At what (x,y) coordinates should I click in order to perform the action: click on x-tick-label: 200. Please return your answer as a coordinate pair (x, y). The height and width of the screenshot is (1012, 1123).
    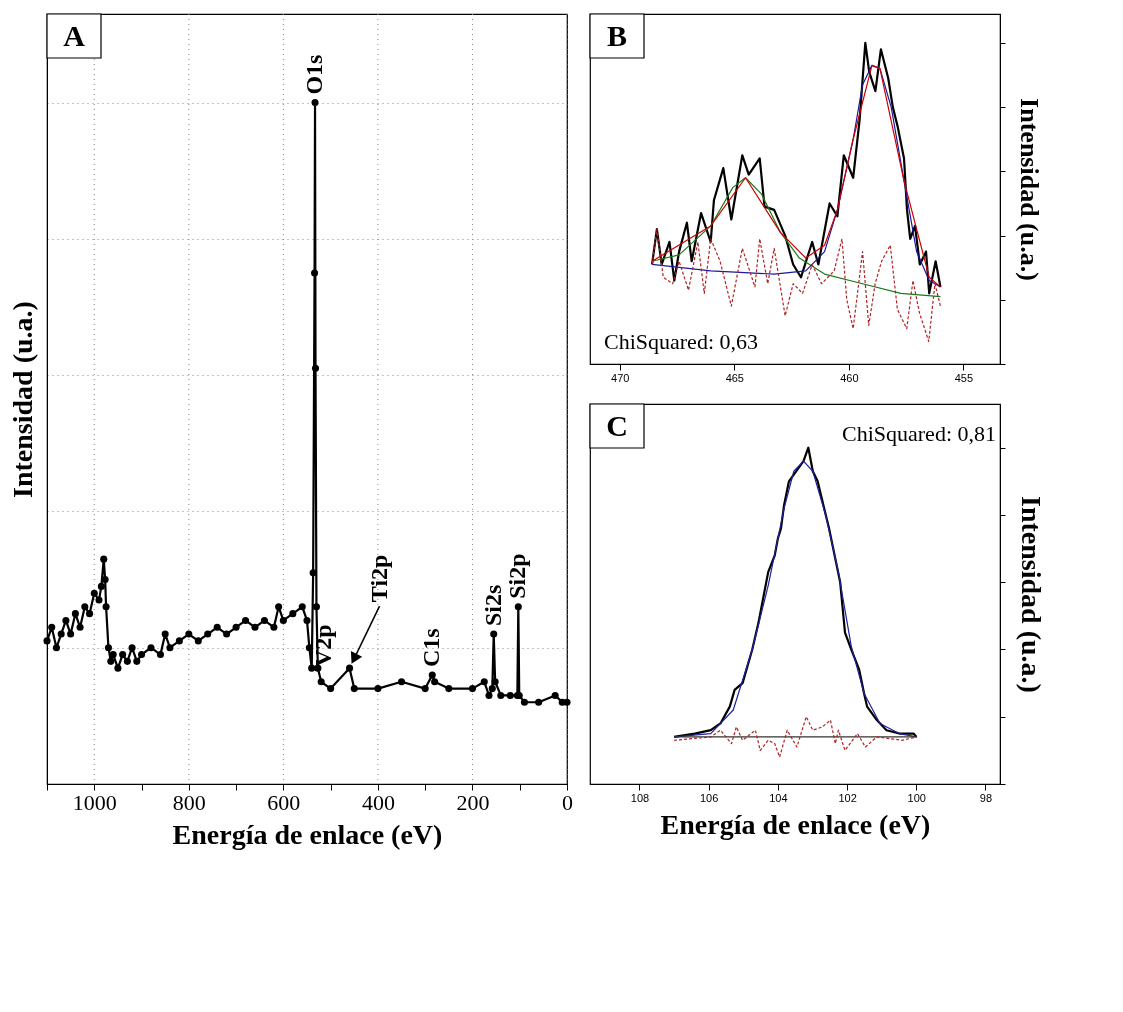
    Looking at the image, I should click on (473, 802).